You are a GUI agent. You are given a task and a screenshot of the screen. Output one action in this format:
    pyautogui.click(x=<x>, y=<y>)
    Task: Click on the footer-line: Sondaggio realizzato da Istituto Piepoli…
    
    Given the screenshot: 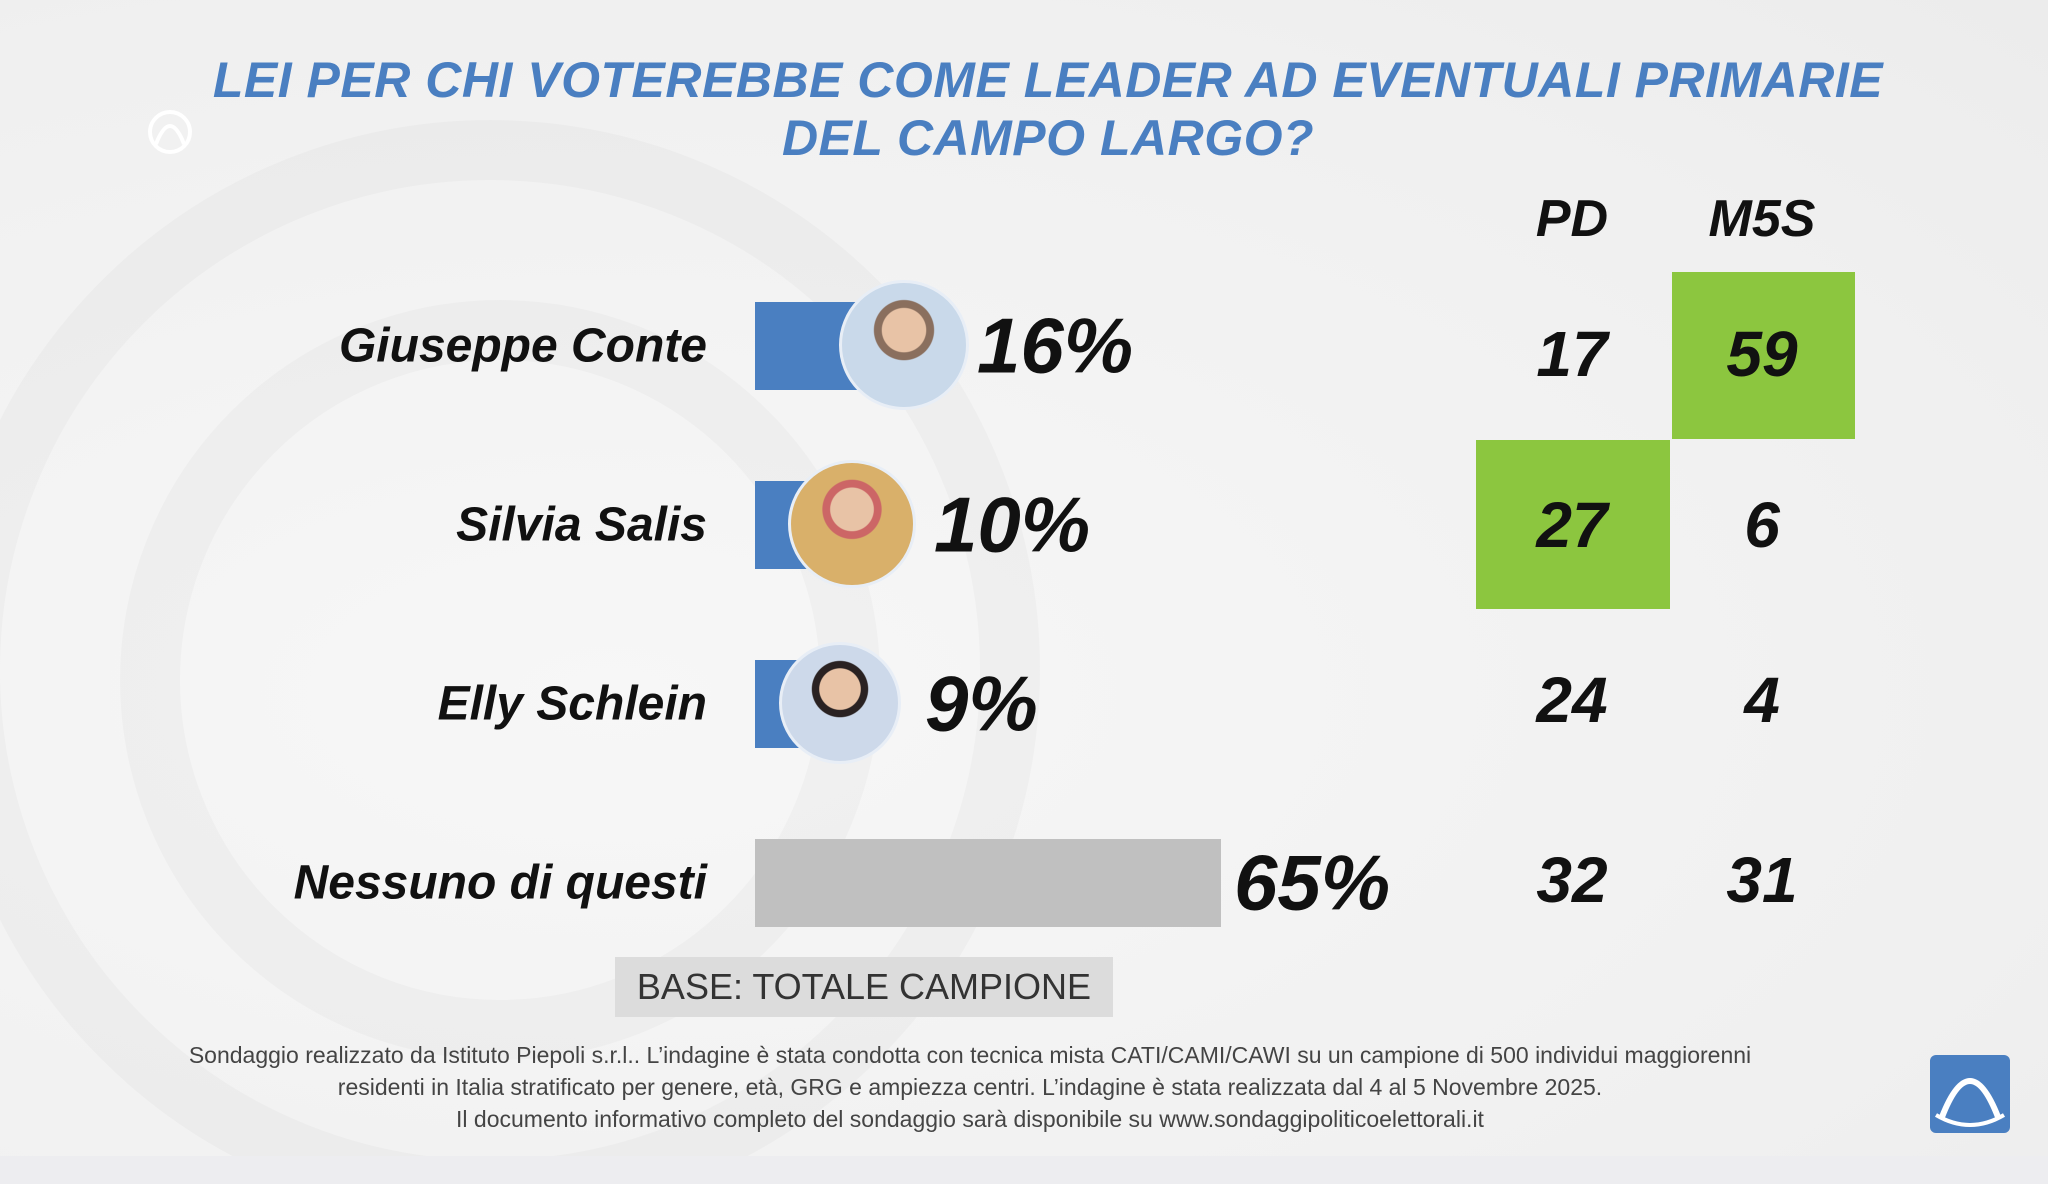 What is the action you would take?
    pyautogui.click(x=970, y=1055)
    